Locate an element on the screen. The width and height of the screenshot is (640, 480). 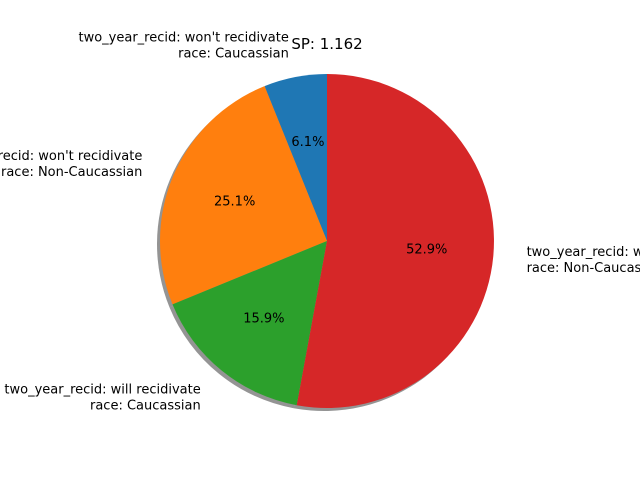
pie-percent-label: 6.1% is located at coordinates (307, 142).